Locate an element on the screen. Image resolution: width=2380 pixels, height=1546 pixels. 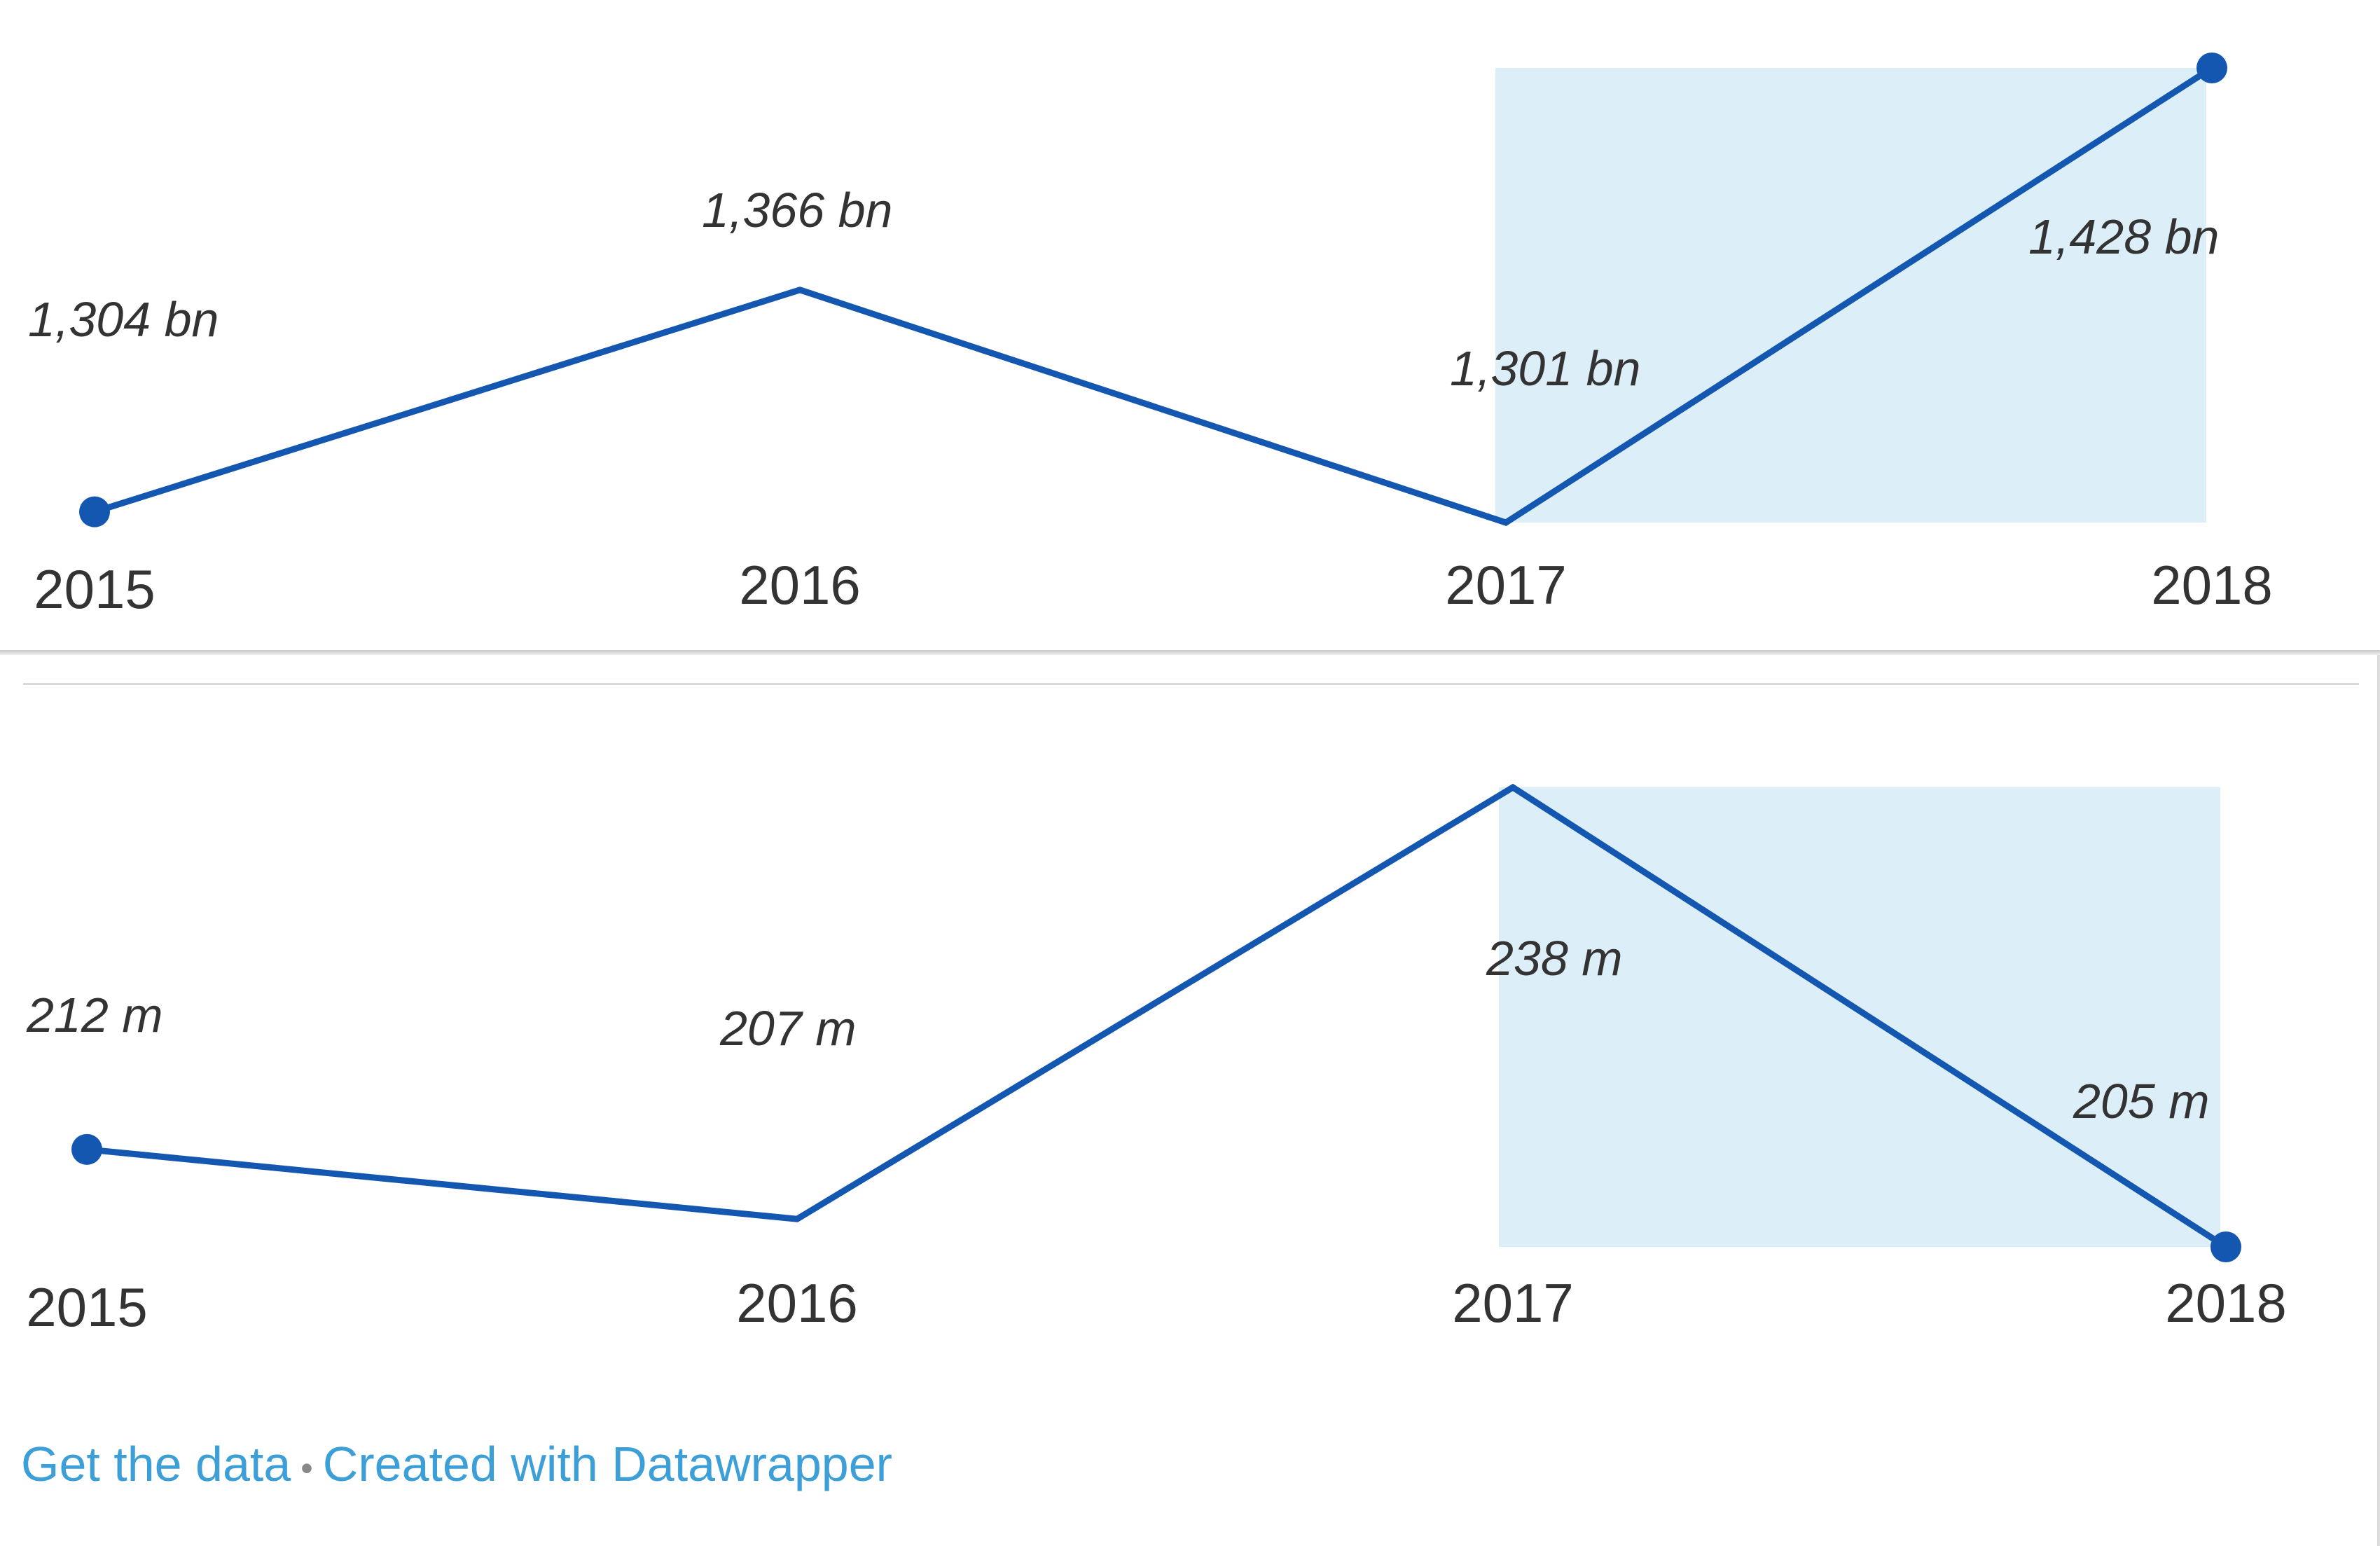
value-label: 1,301 bn is located at coordinates (1545, 368).